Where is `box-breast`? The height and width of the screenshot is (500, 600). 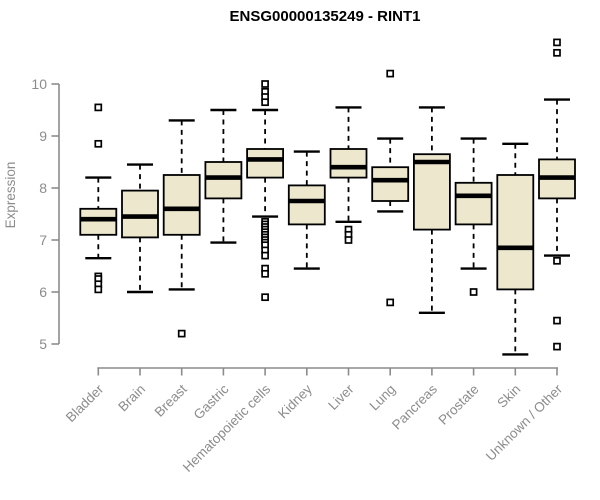
box-breast is located at coordinates (181, 228).